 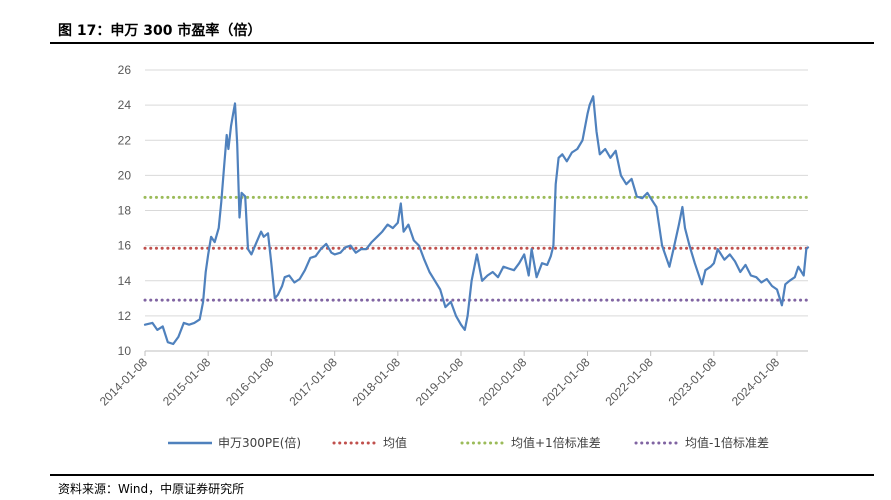 I want to click on legend-label-mean: 均值, so click(x=395, y=442).